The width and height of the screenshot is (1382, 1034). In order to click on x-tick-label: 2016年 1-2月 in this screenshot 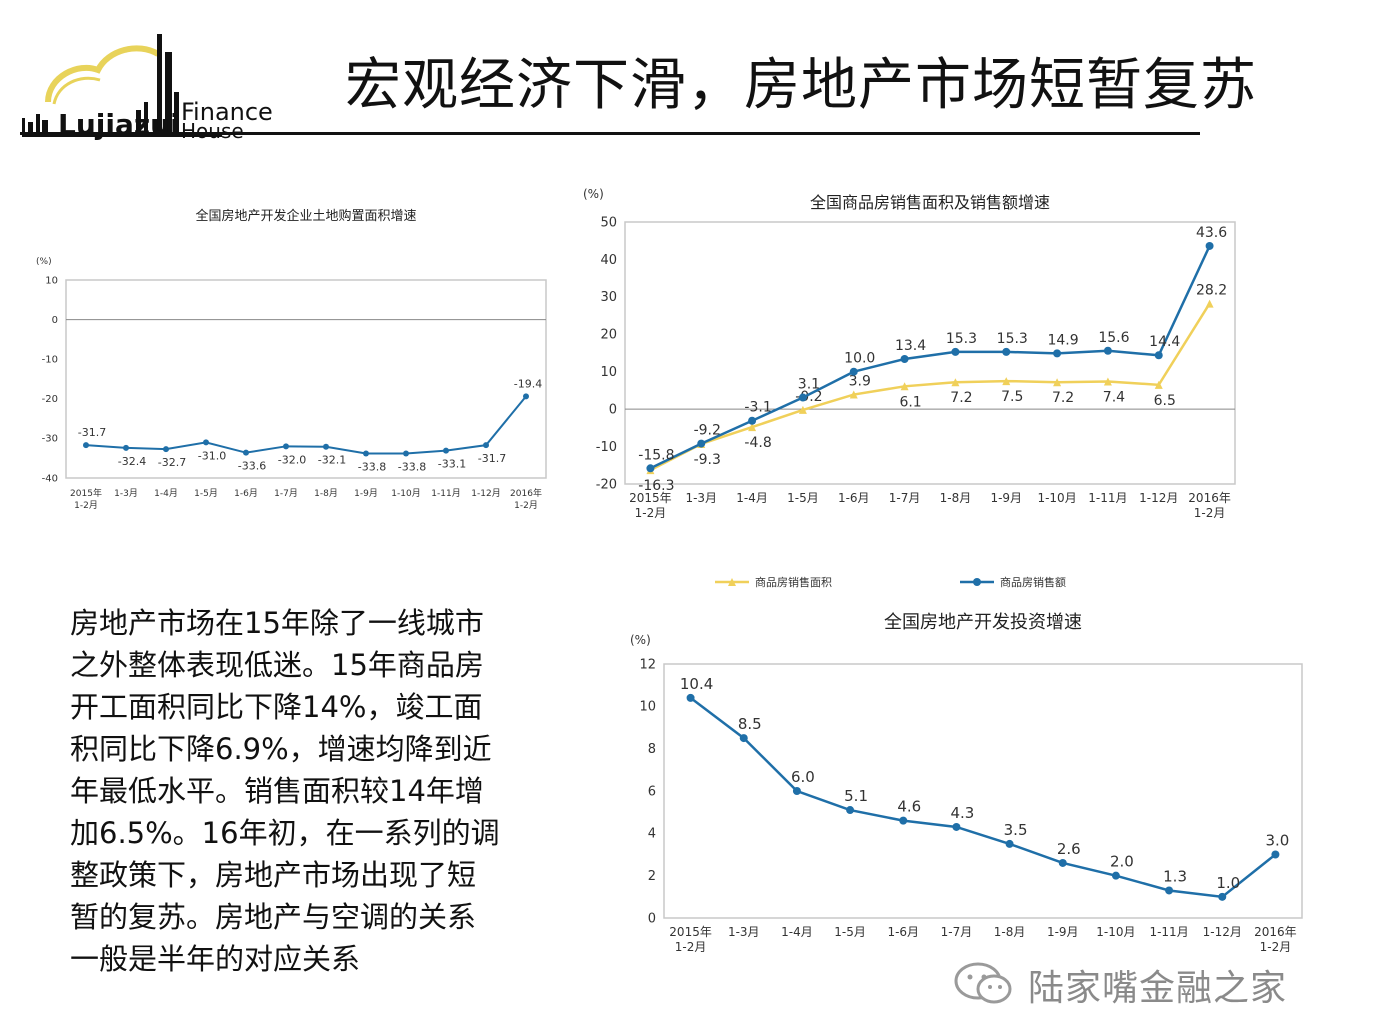, I will do `click(526, 499)`.